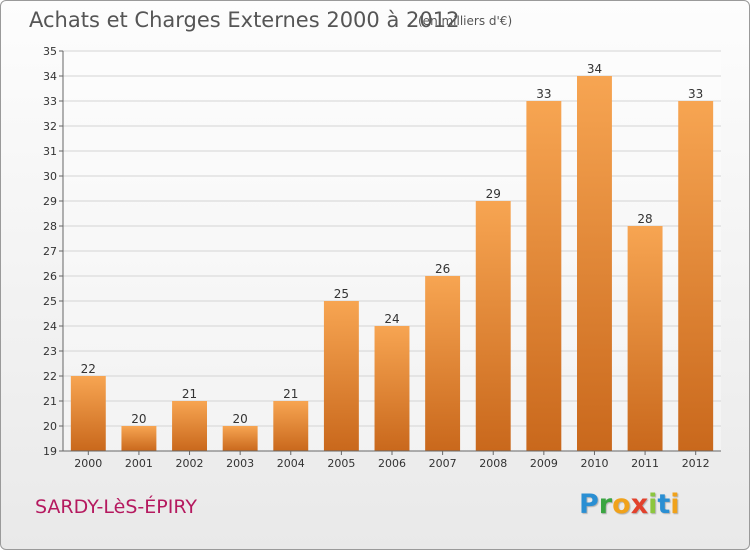 This screenshot has height=550, width=750. What do you see at coordinates (50, 151) in the screenshot?
I see `y-tick-label: 31` at bounding box center [50, 151].